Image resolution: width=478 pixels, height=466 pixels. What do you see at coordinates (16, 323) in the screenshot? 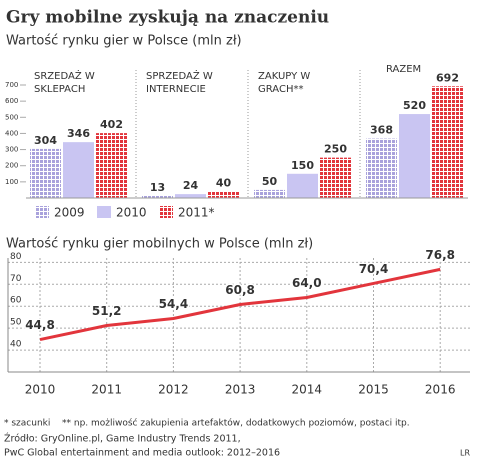
I see `y-tick-label: 50` at bounding box center [16, 323].